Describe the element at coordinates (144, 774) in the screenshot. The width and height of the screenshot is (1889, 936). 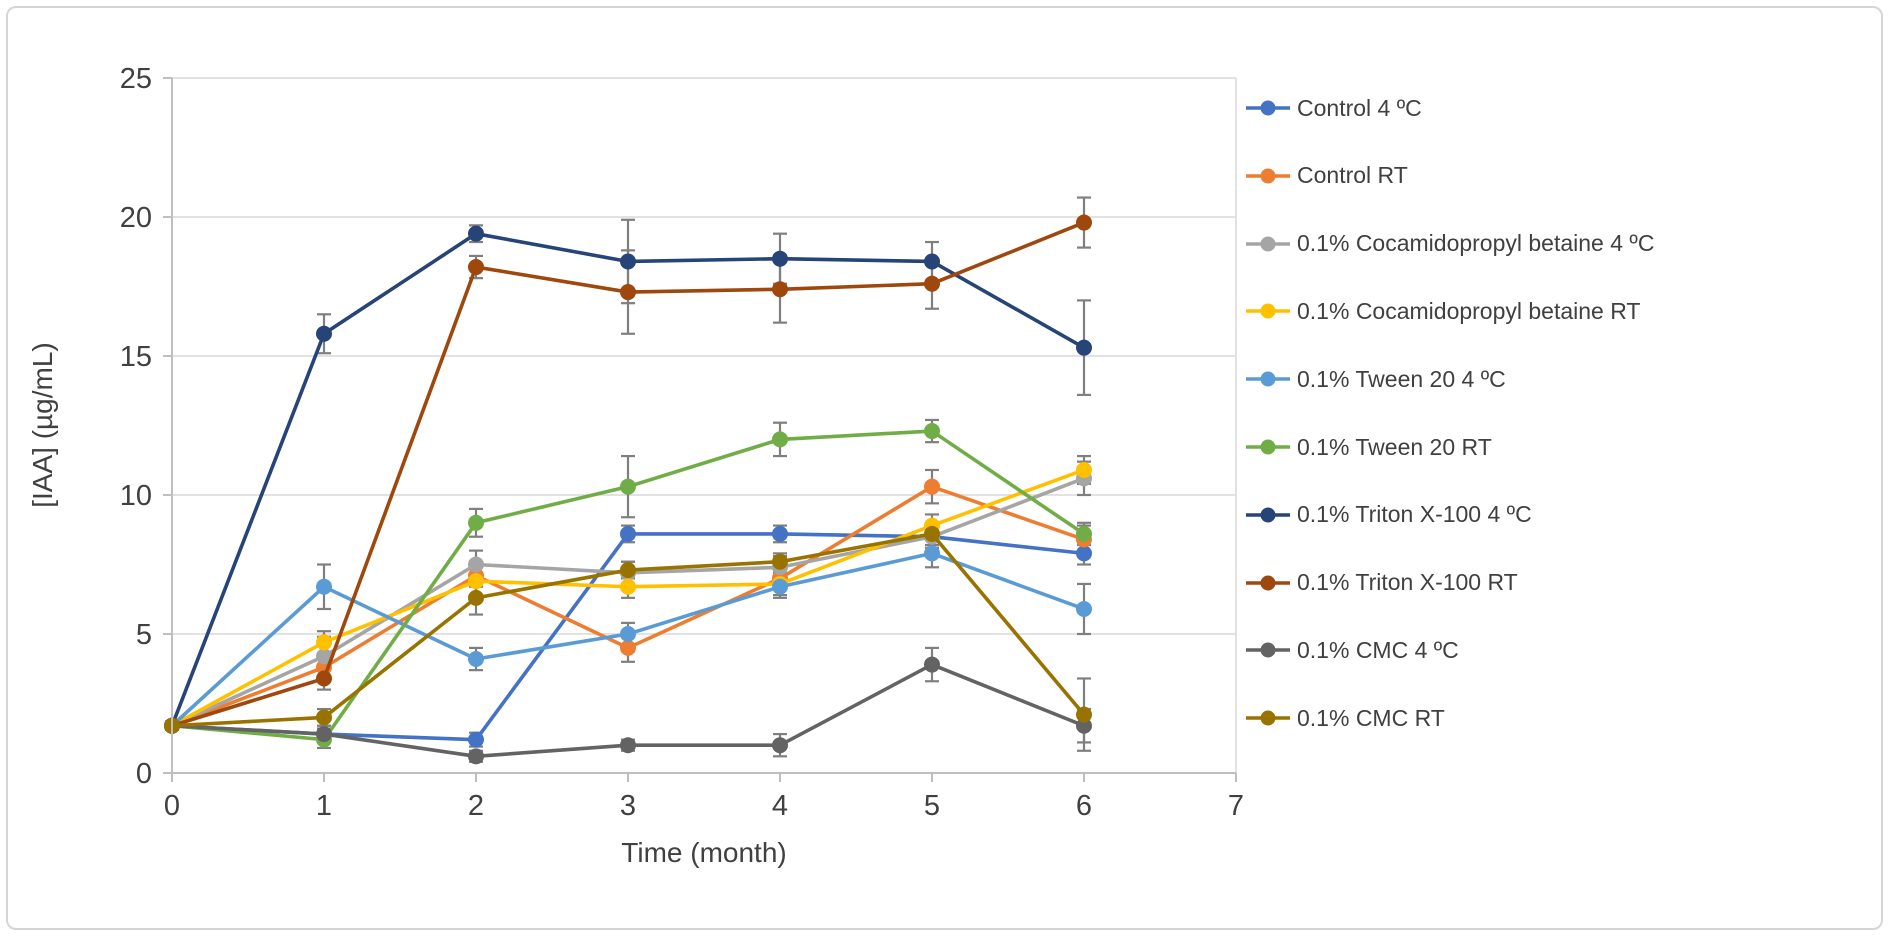
I see `y-tick-label: 0` at that location.